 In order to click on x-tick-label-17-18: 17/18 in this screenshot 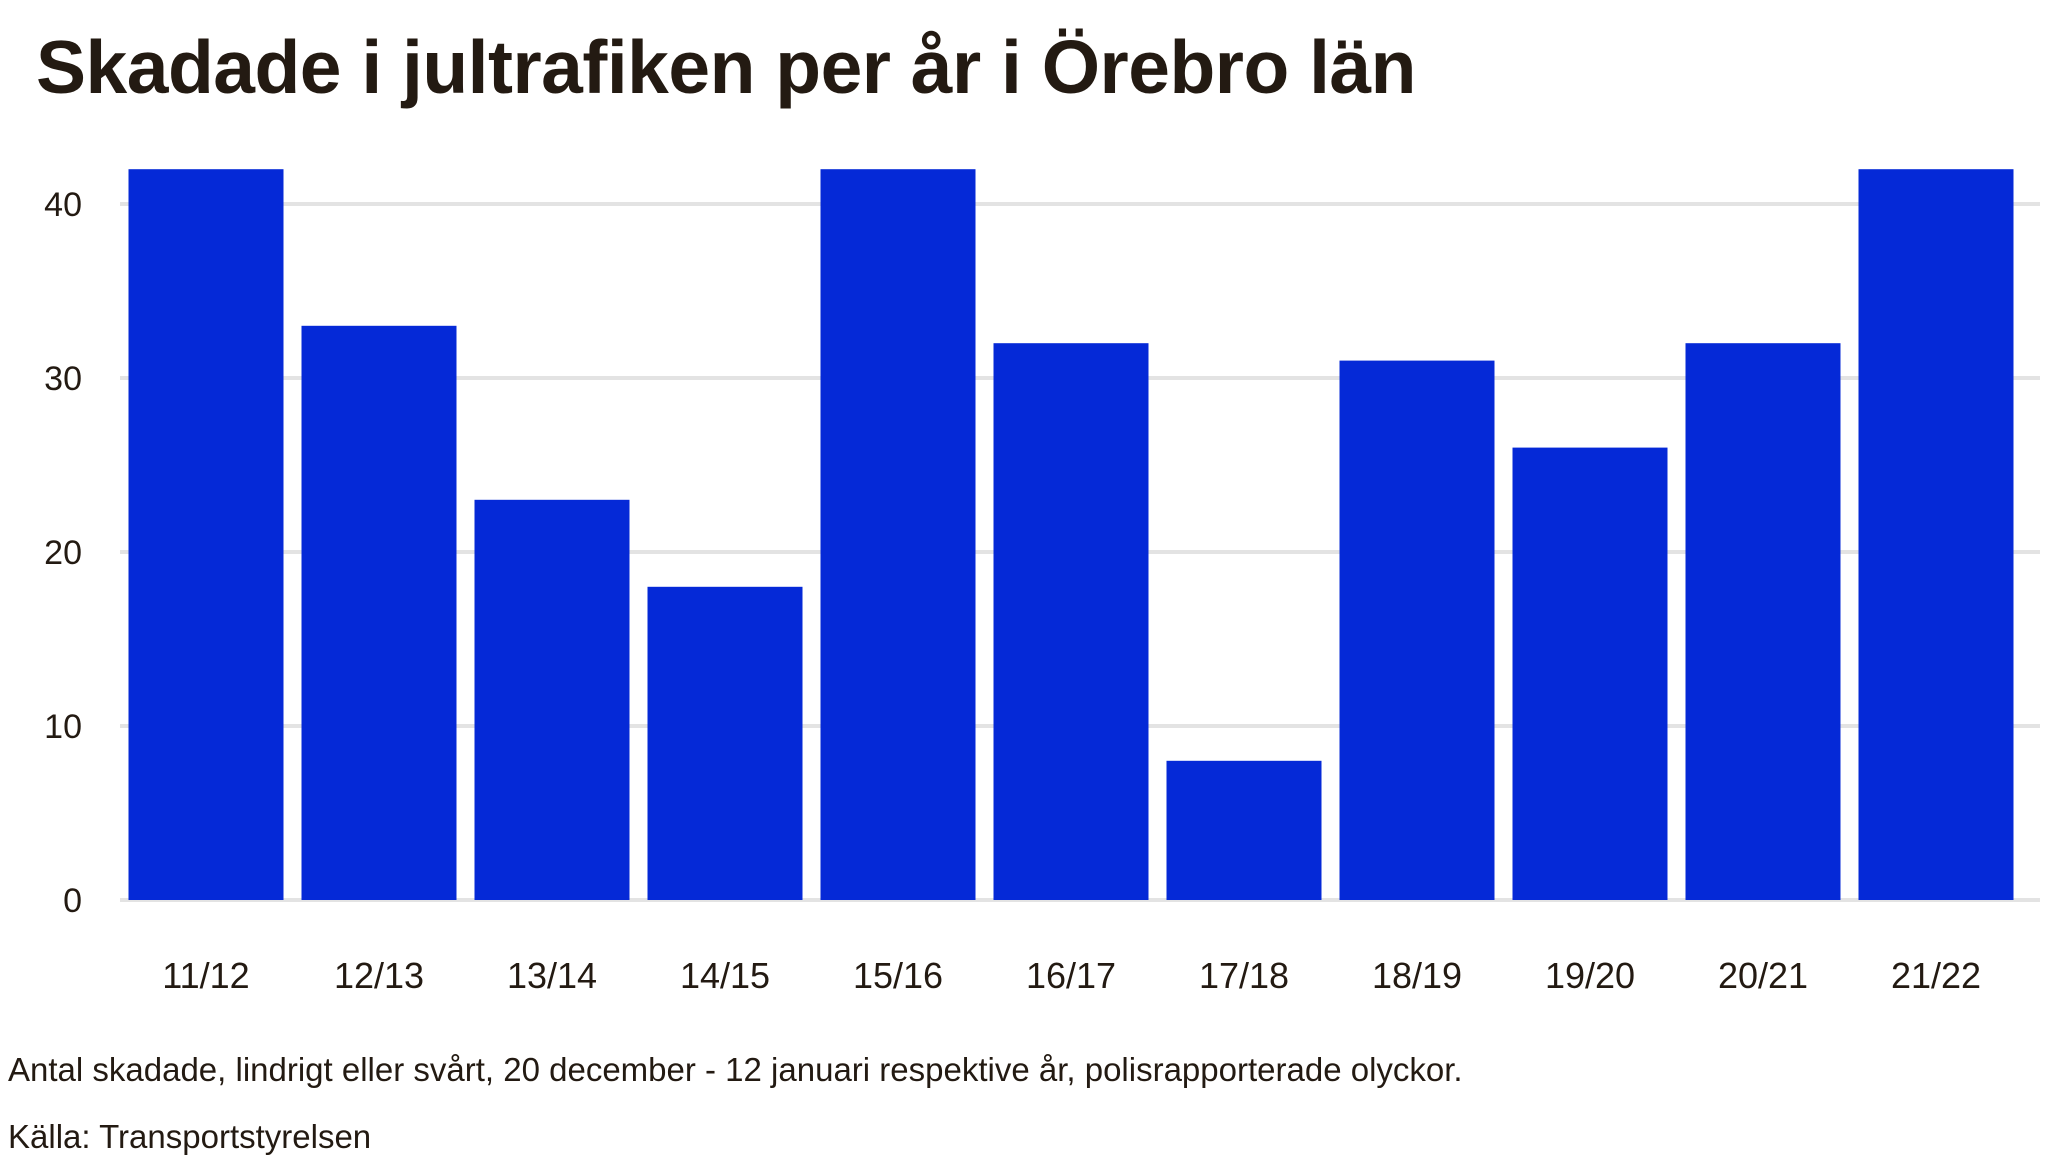, I will do `click(1244, 975)`.